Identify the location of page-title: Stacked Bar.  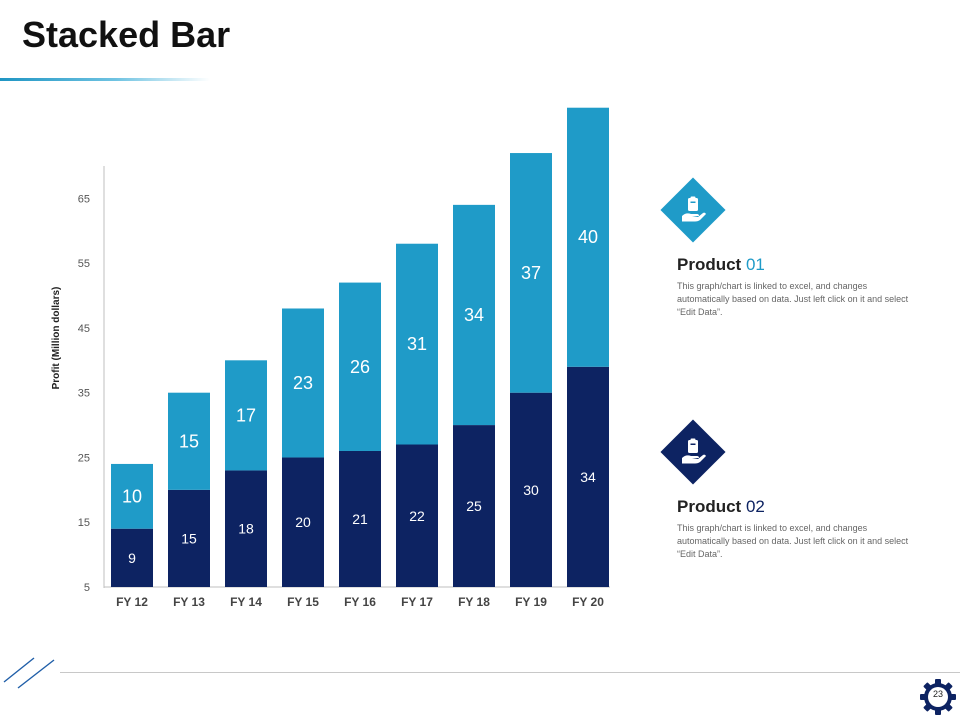
(126, 34).